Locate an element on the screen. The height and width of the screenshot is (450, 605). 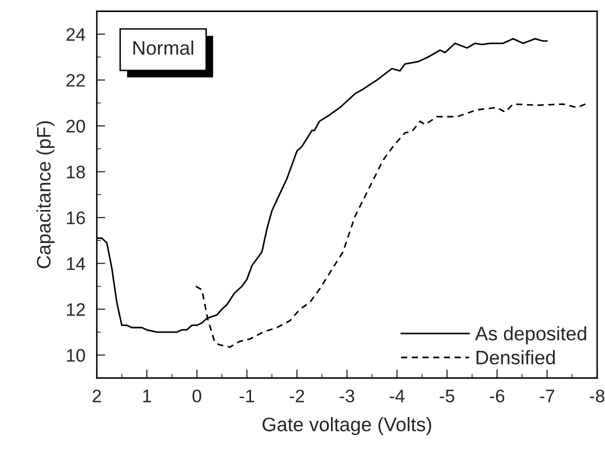
x-tick-label: -4 is located at coordinates (397, 396).